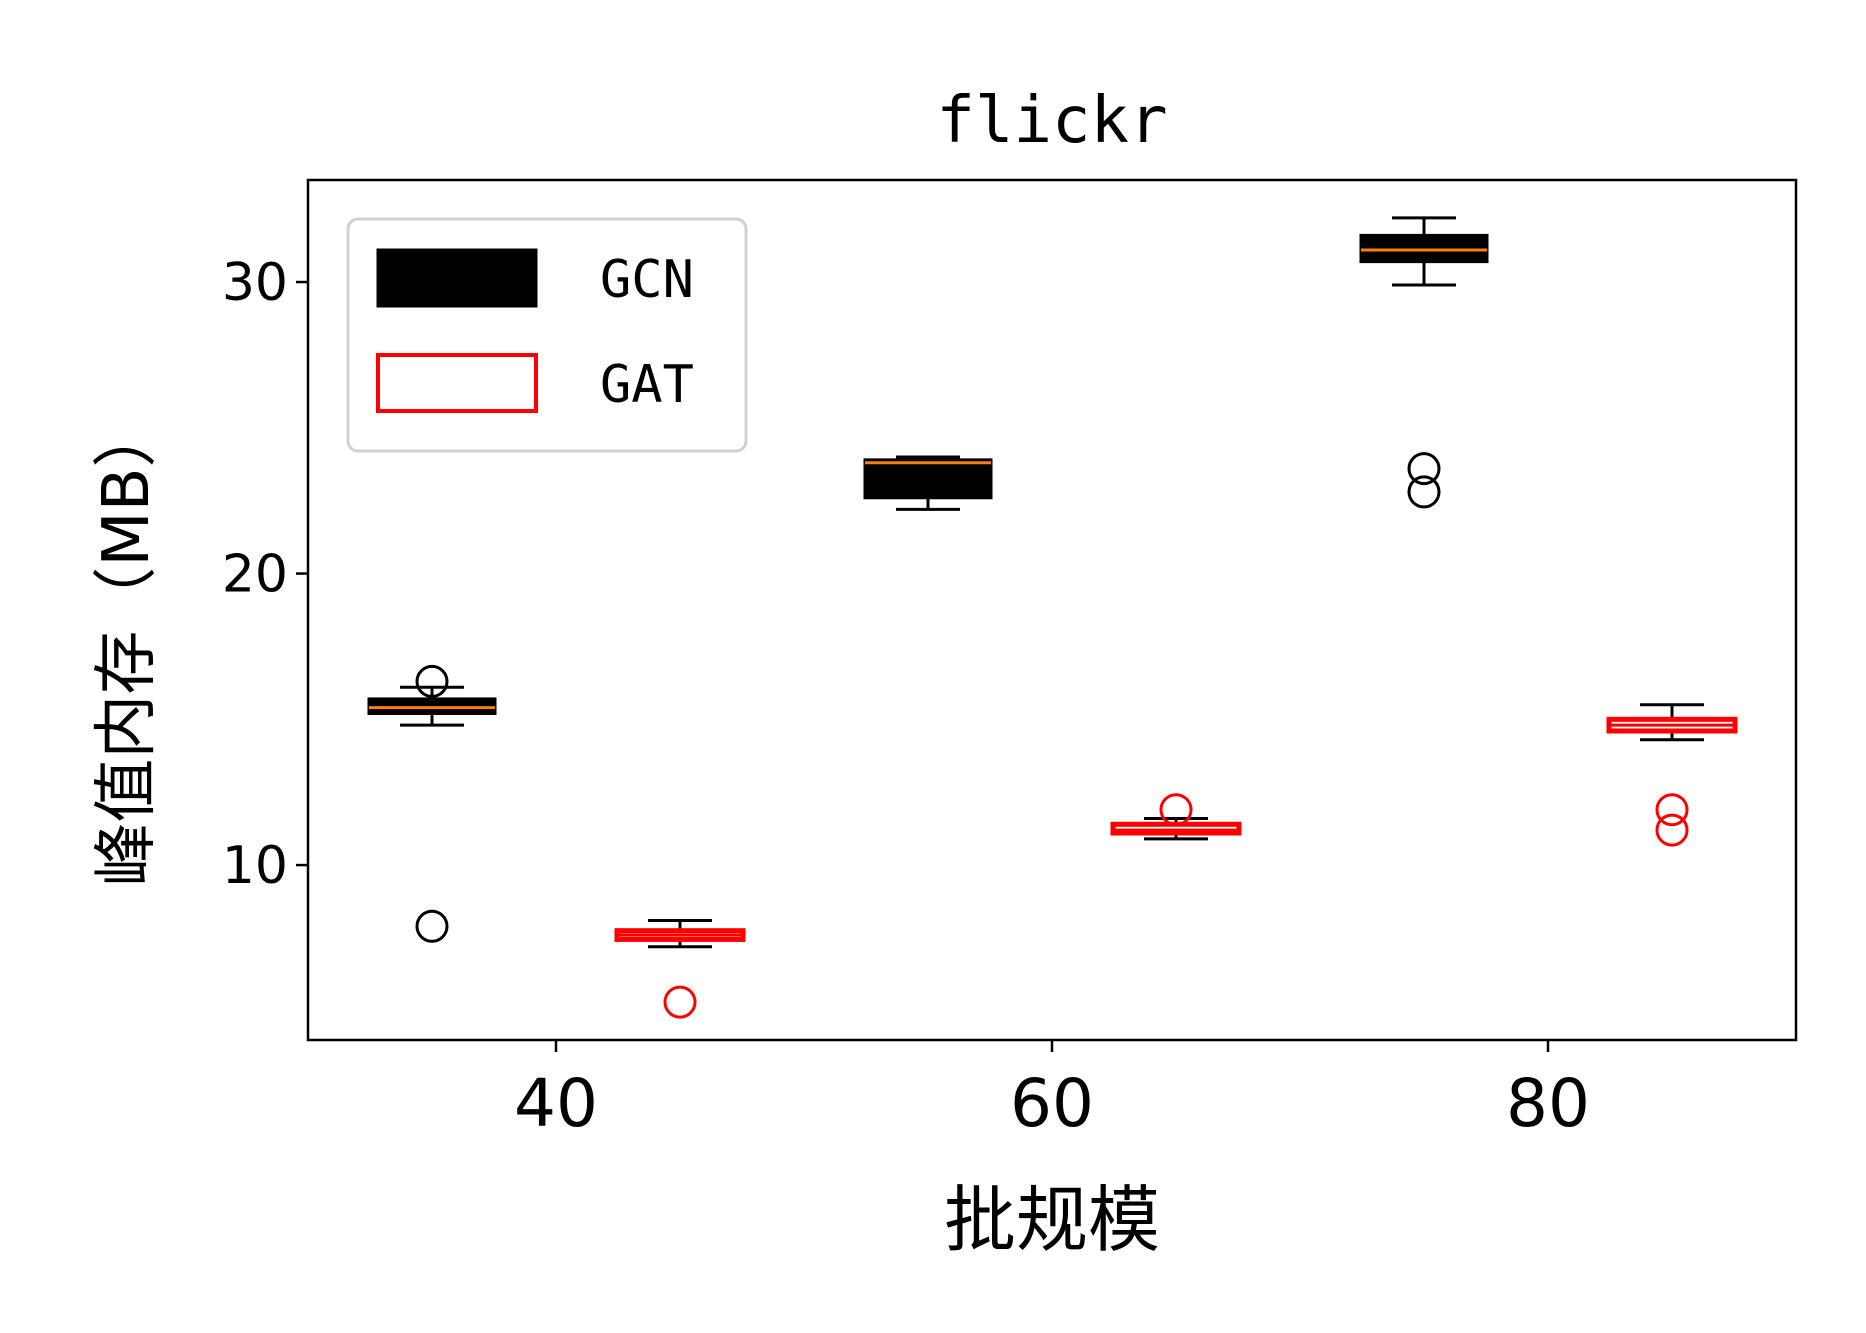 The width and height of the screenshot is (1866, 1333). What do you see at coordinates (457, 278) in the screenshot?
I see `legend-swatch-gcn` at bounding box center [457, 278].